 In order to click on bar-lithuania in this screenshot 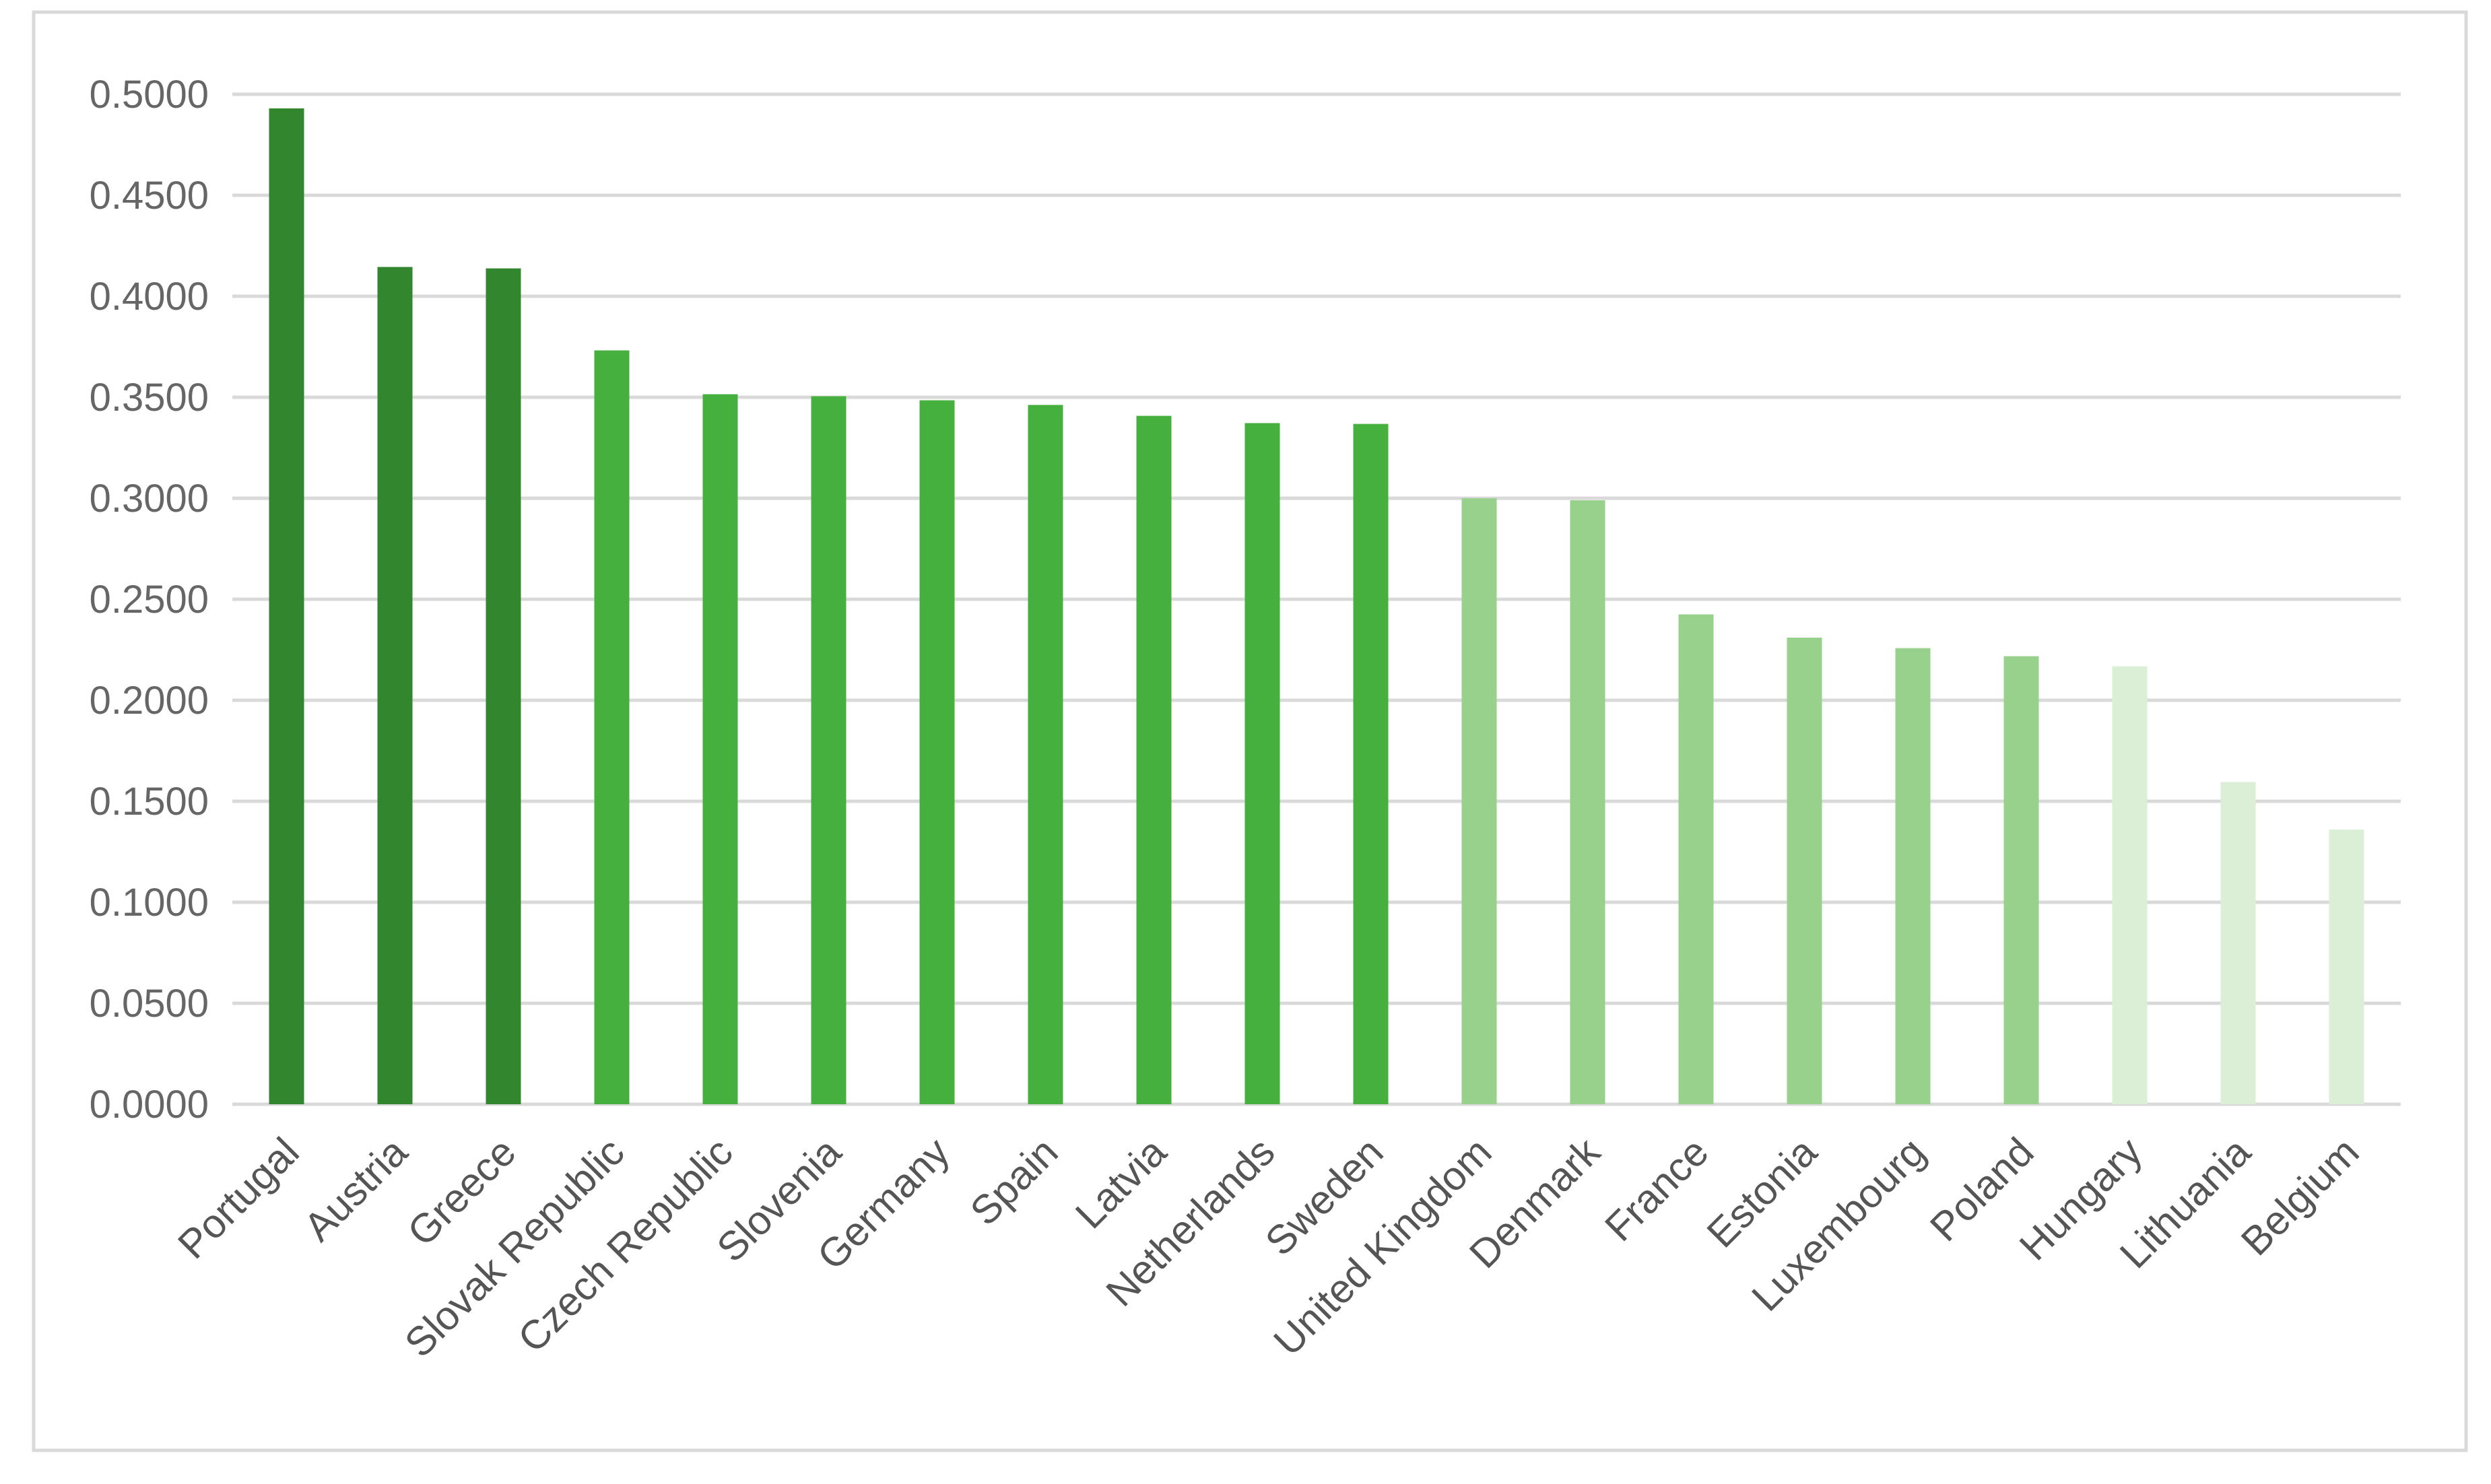, I will do `click(2238, 943)`.